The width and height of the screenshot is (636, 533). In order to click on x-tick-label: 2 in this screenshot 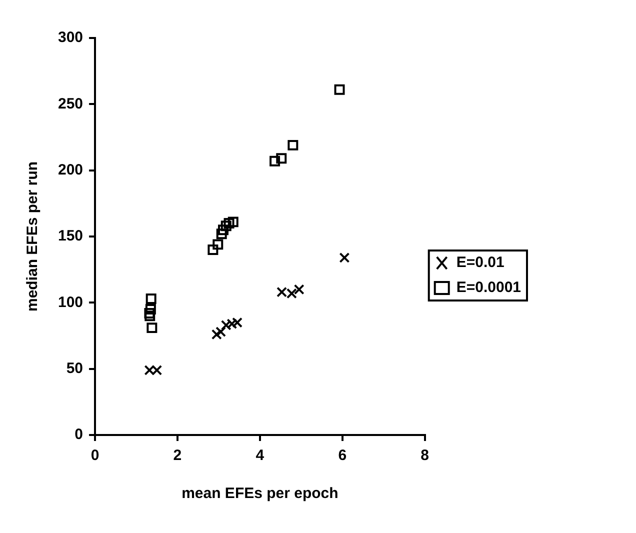, I will do `click(177, 455)`.